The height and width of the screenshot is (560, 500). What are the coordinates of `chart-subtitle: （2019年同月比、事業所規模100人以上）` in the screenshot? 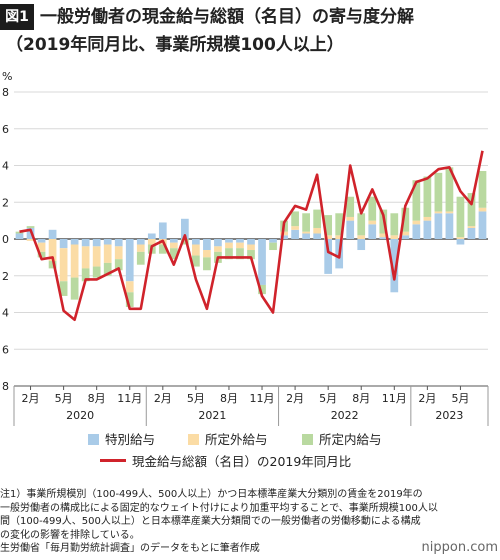 It's located at (175, 45).